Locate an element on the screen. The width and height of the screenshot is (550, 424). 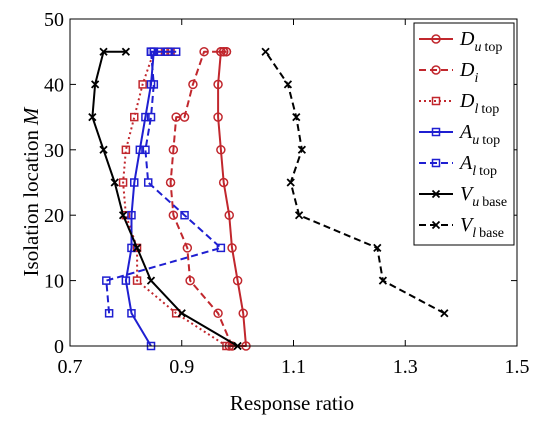
x-axis-title: Response ratio is located at coordinates (292, 403).